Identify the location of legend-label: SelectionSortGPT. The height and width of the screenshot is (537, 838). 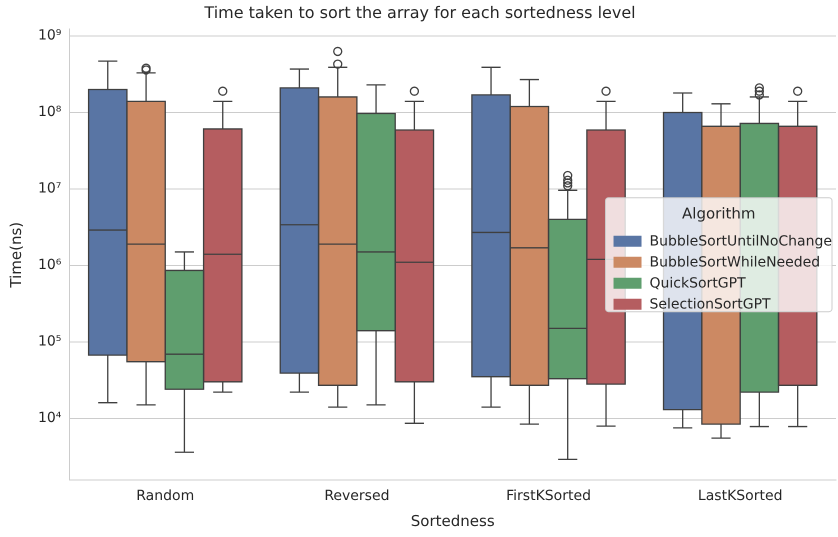
(711, 304).